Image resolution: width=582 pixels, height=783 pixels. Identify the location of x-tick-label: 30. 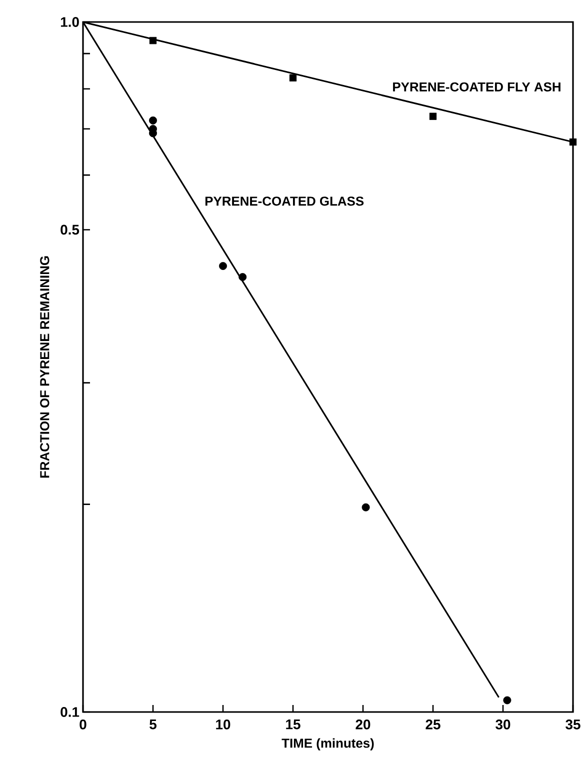
(503, 725).